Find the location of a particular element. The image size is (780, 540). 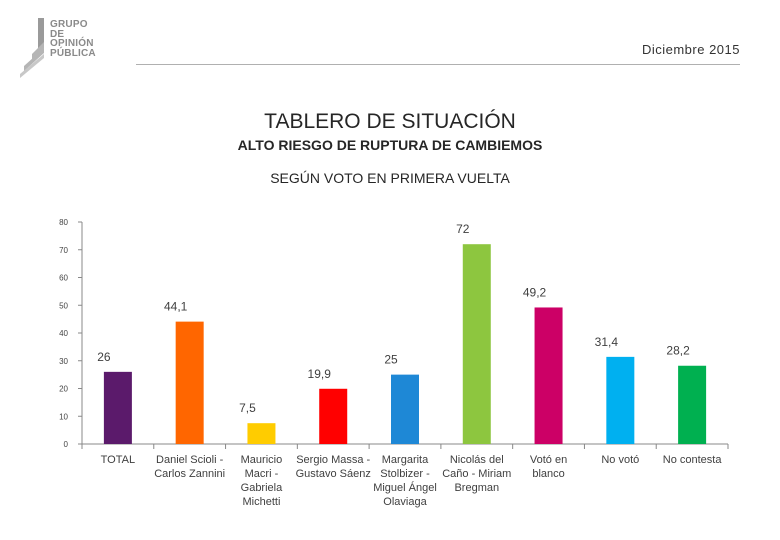

x-tick-label: Nicolás del Caño - Miriam Bregman is located at coordinates (476, 474).